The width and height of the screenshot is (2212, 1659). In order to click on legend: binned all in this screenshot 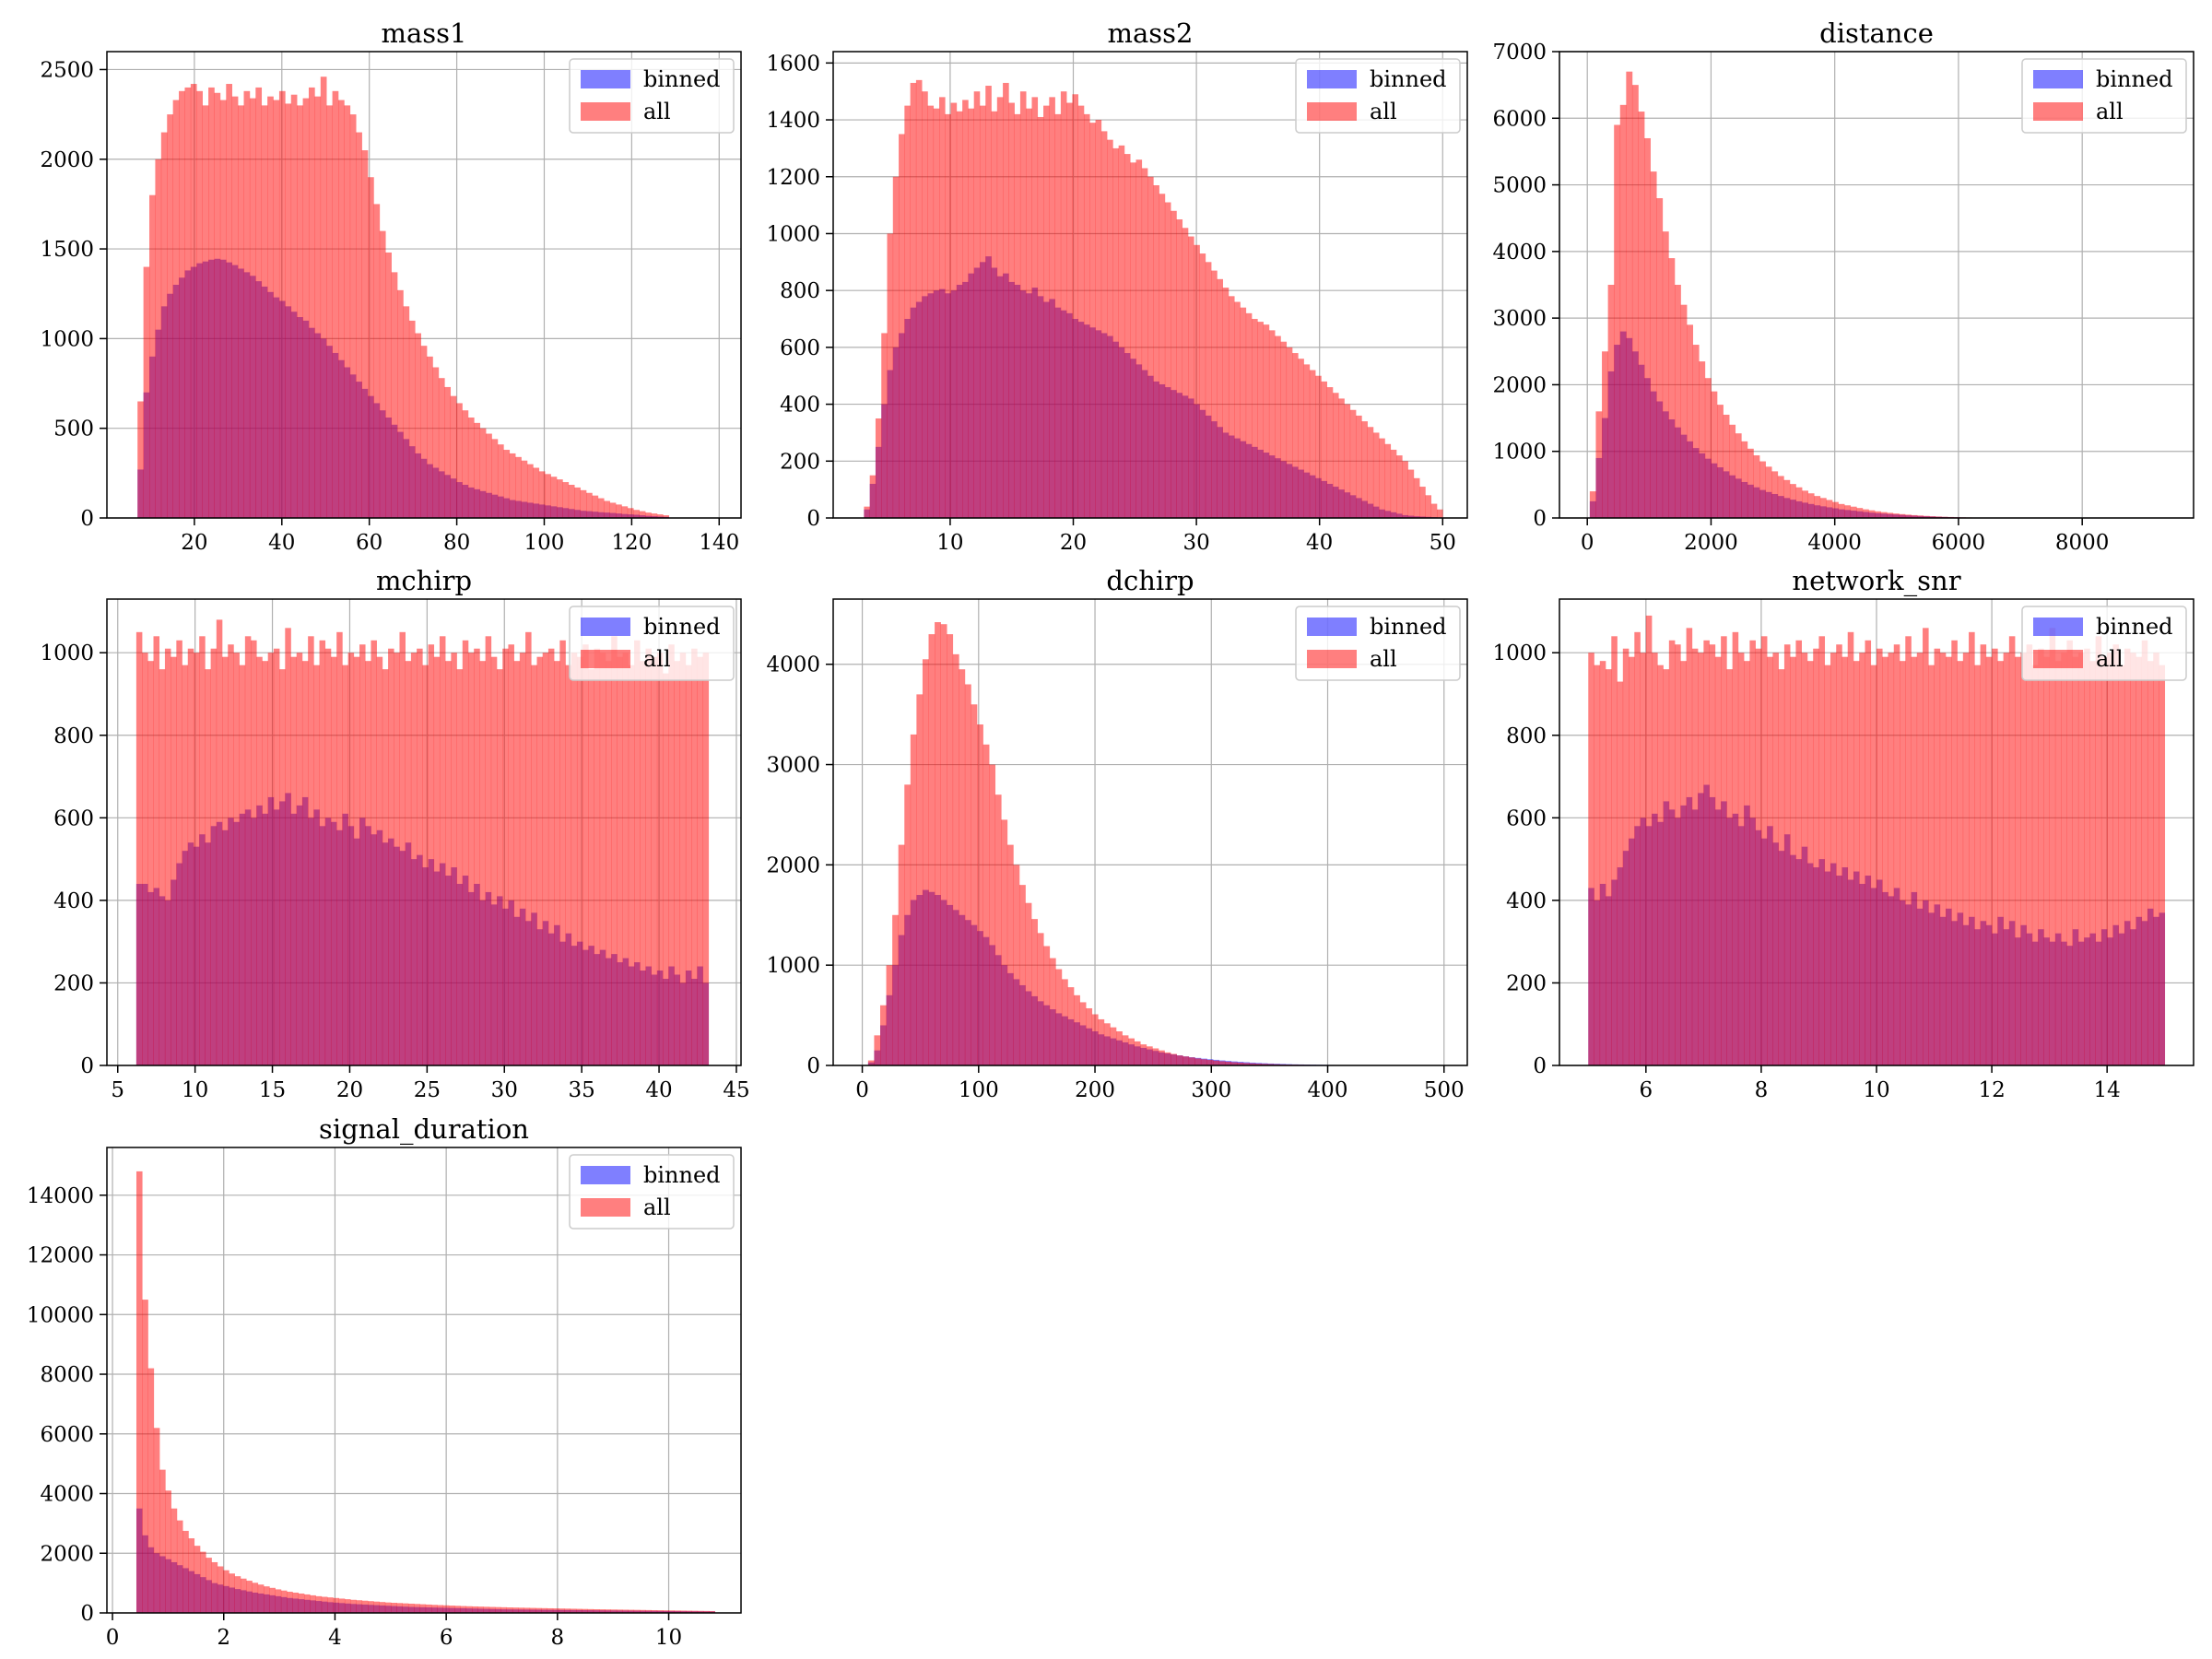, I will do `click(1378, 96)`.